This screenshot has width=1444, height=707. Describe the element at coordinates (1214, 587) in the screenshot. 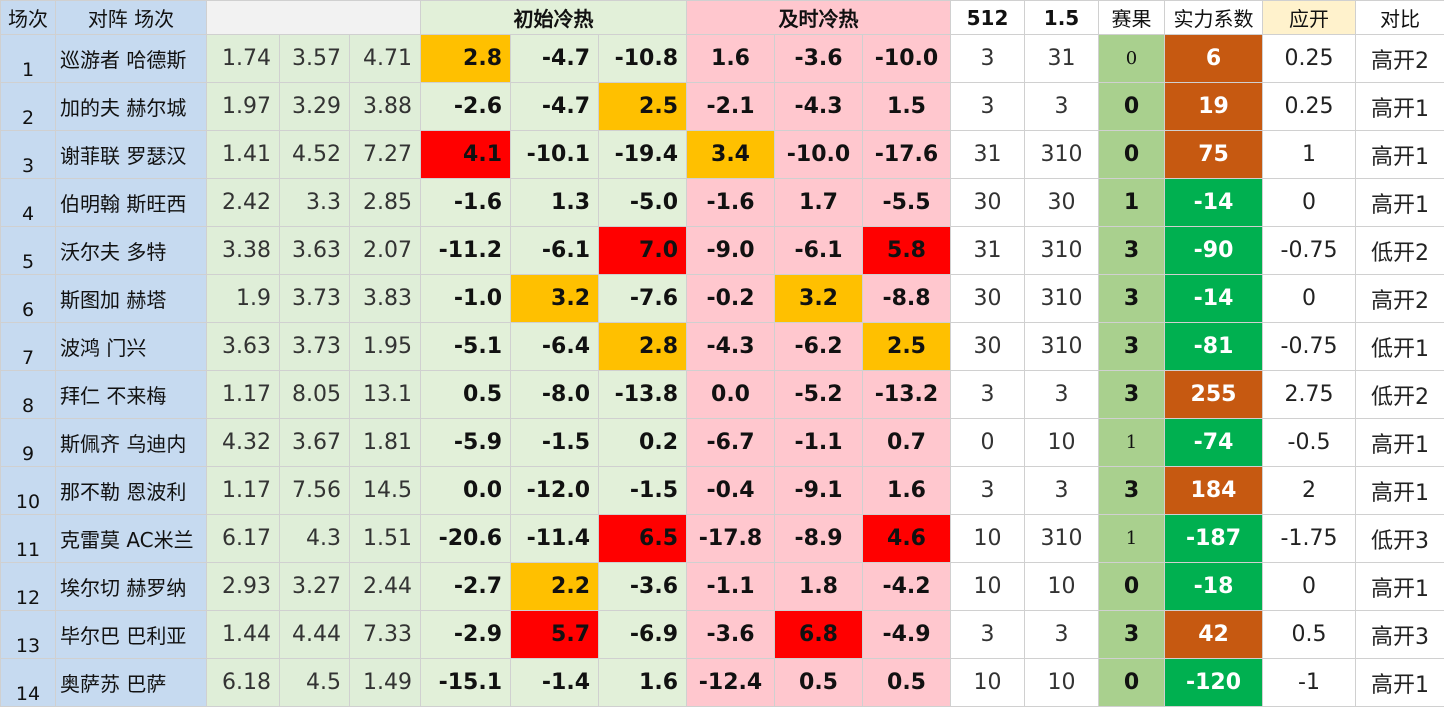

I see `strength-cell: -18` at that location.